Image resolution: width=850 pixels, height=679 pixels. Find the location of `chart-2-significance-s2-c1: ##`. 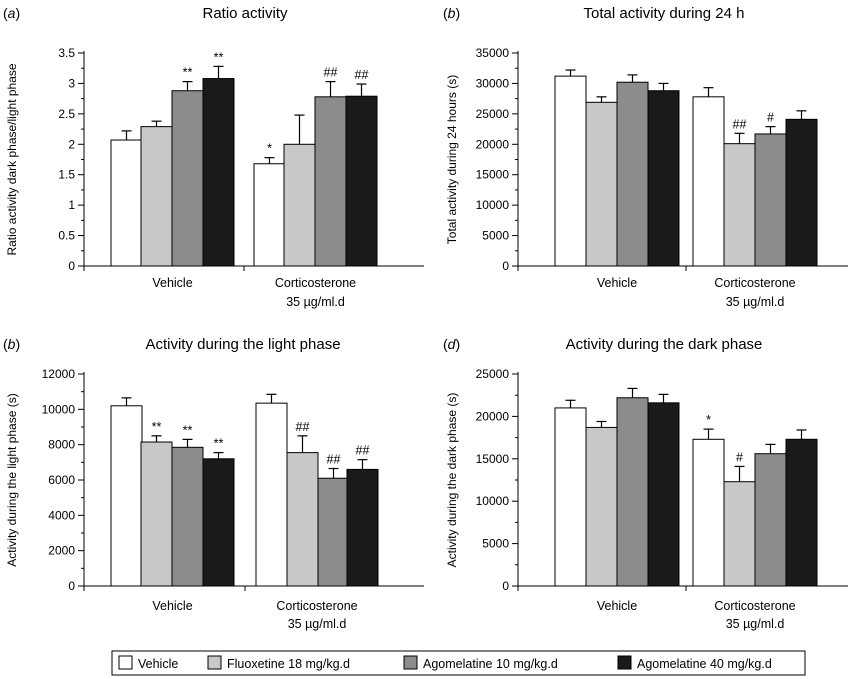

chart-2-significance-s2-c1: ## is located at coordinates (334, 460).